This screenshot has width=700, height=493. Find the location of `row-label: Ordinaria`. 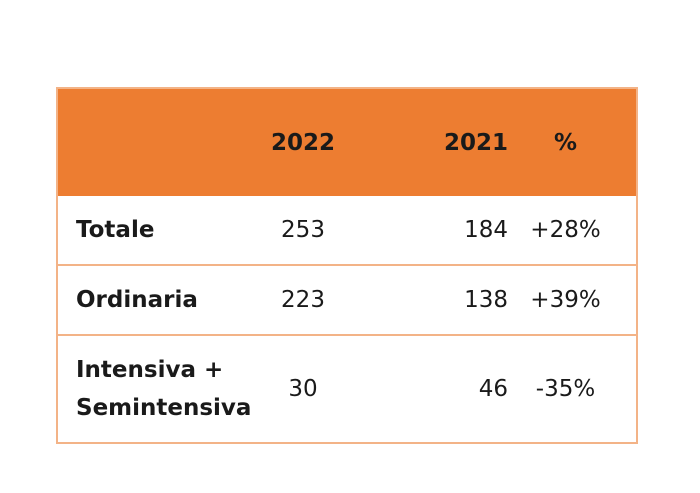

row-label: Ordinaria is located at coordinates (137, 300).